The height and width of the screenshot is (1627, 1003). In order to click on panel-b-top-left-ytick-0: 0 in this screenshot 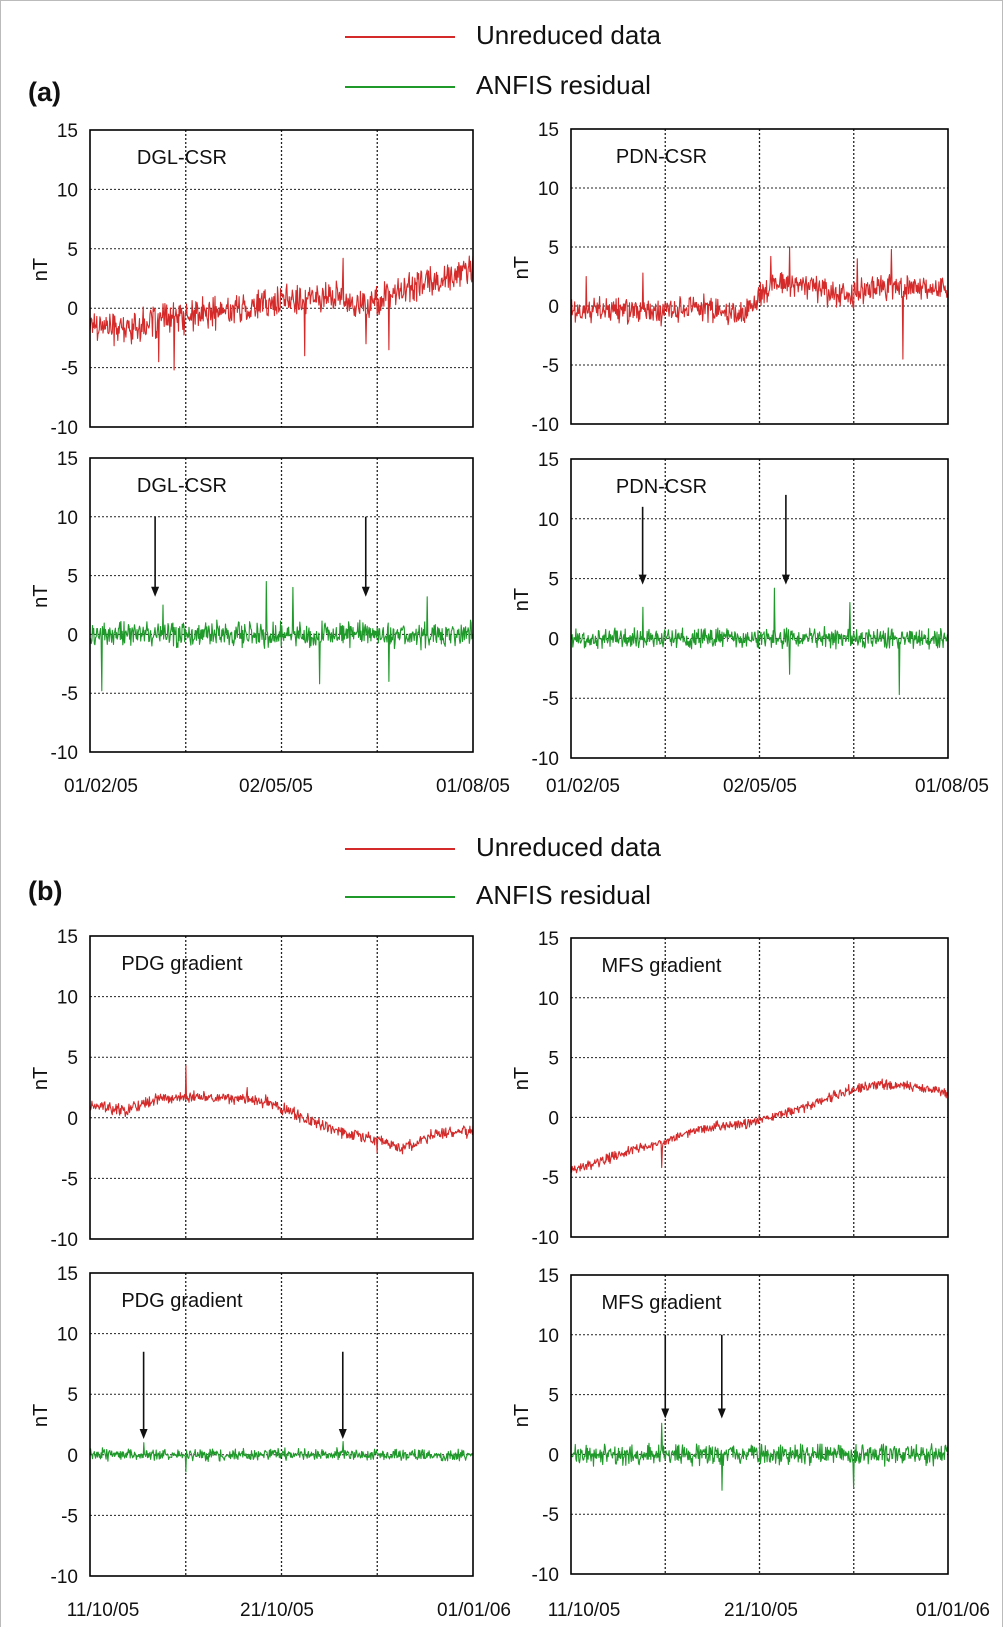, I will do `click(72, 1119)`.